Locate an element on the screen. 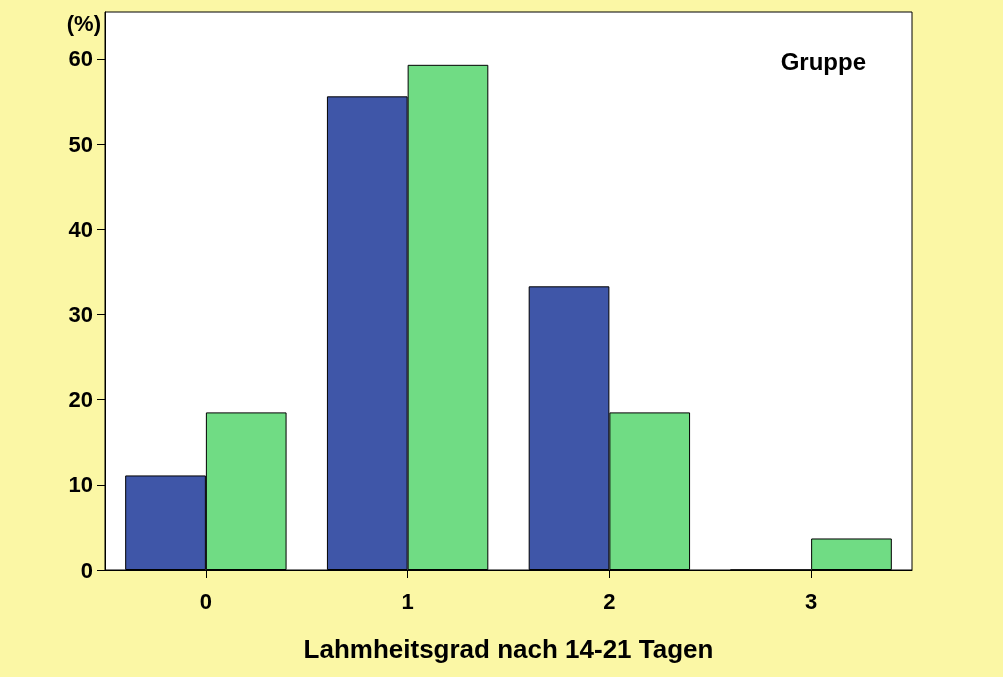 This screenshot has width=1003, height=677. y-tick-label: 40 is located at coordinates (80, 229).